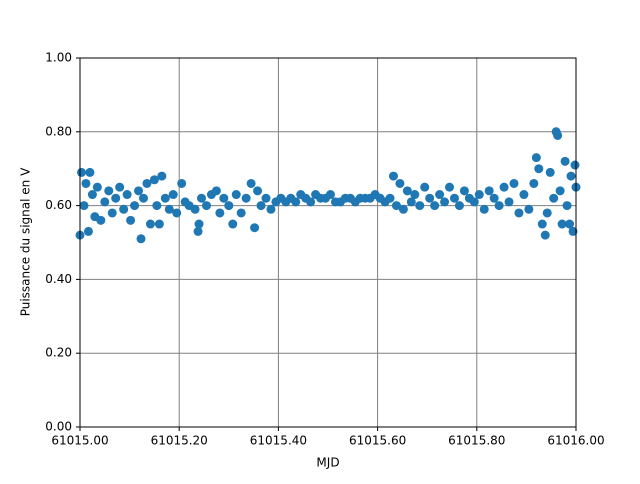  I want to click on y-axis-label: Puissance du signal en V, so click(26, 241).